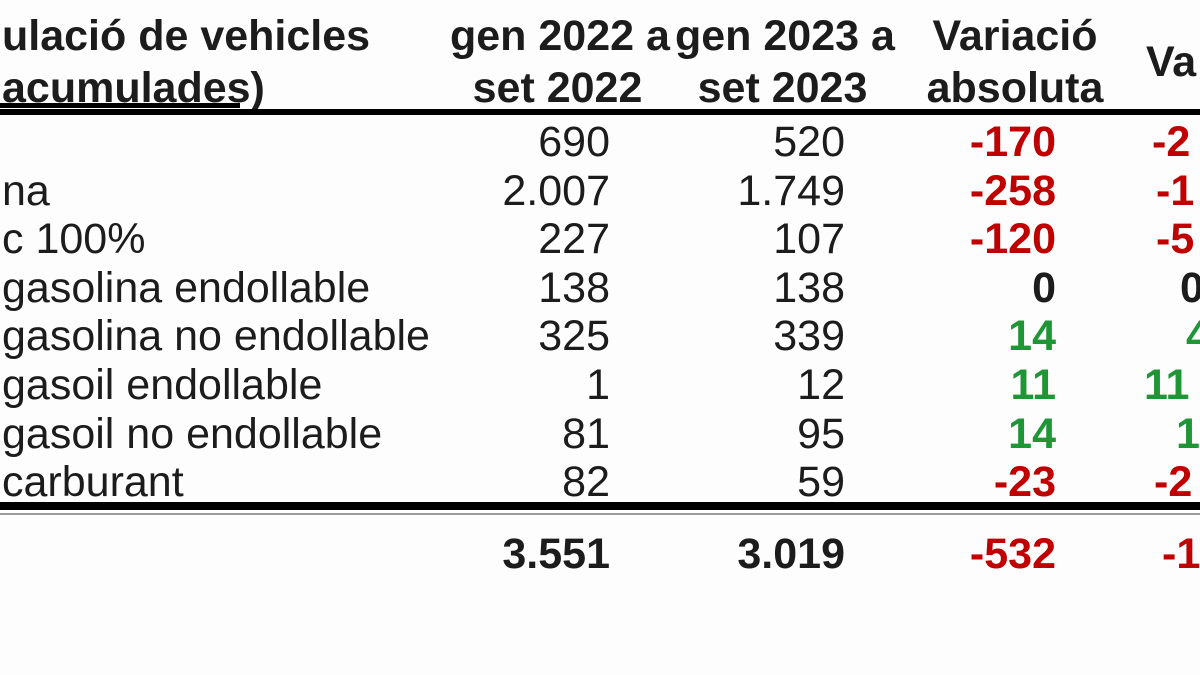 The image size is (1200, 675). I want to click on cell-variacio-absoluta: 11, so click(1033, 385).